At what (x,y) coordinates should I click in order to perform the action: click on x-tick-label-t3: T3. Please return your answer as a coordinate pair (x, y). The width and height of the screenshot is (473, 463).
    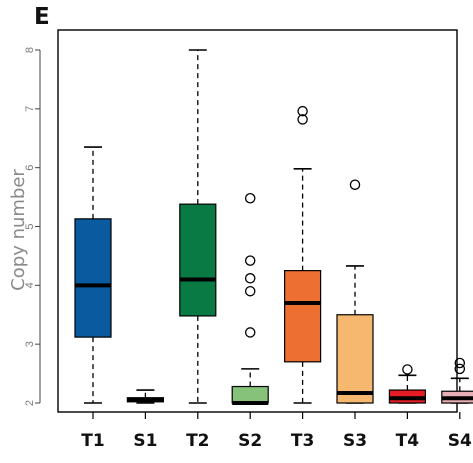
    Looking at the image, I should click on (302, 441).